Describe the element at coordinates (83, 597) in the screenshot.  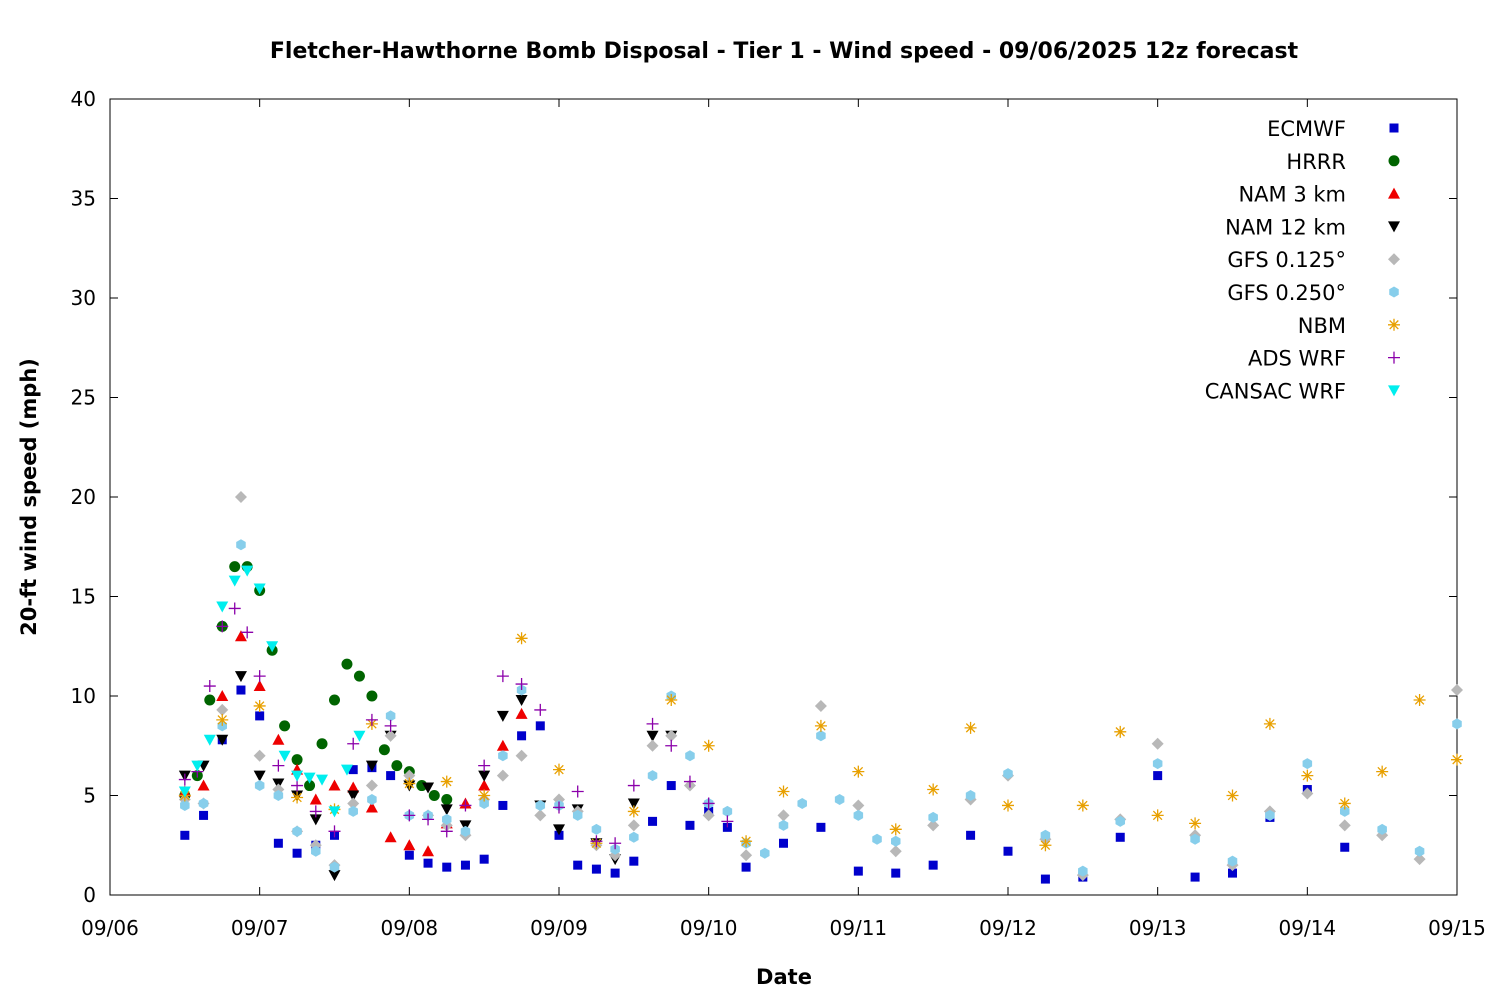
I see `y-tick-label: 15` at that location.